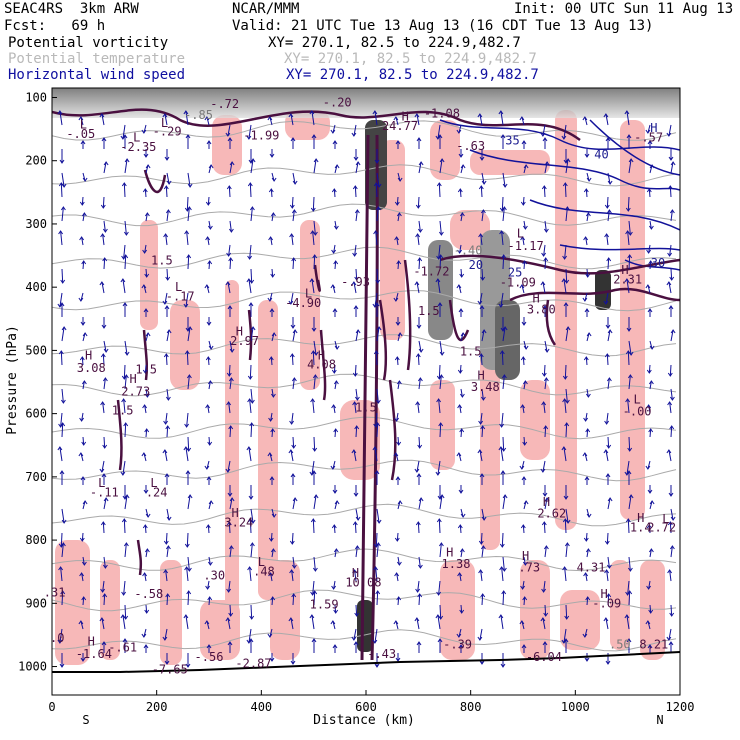 This screenshot has height=740, width=740. I want to click on contour-label: 1.5, so click(471, 352).